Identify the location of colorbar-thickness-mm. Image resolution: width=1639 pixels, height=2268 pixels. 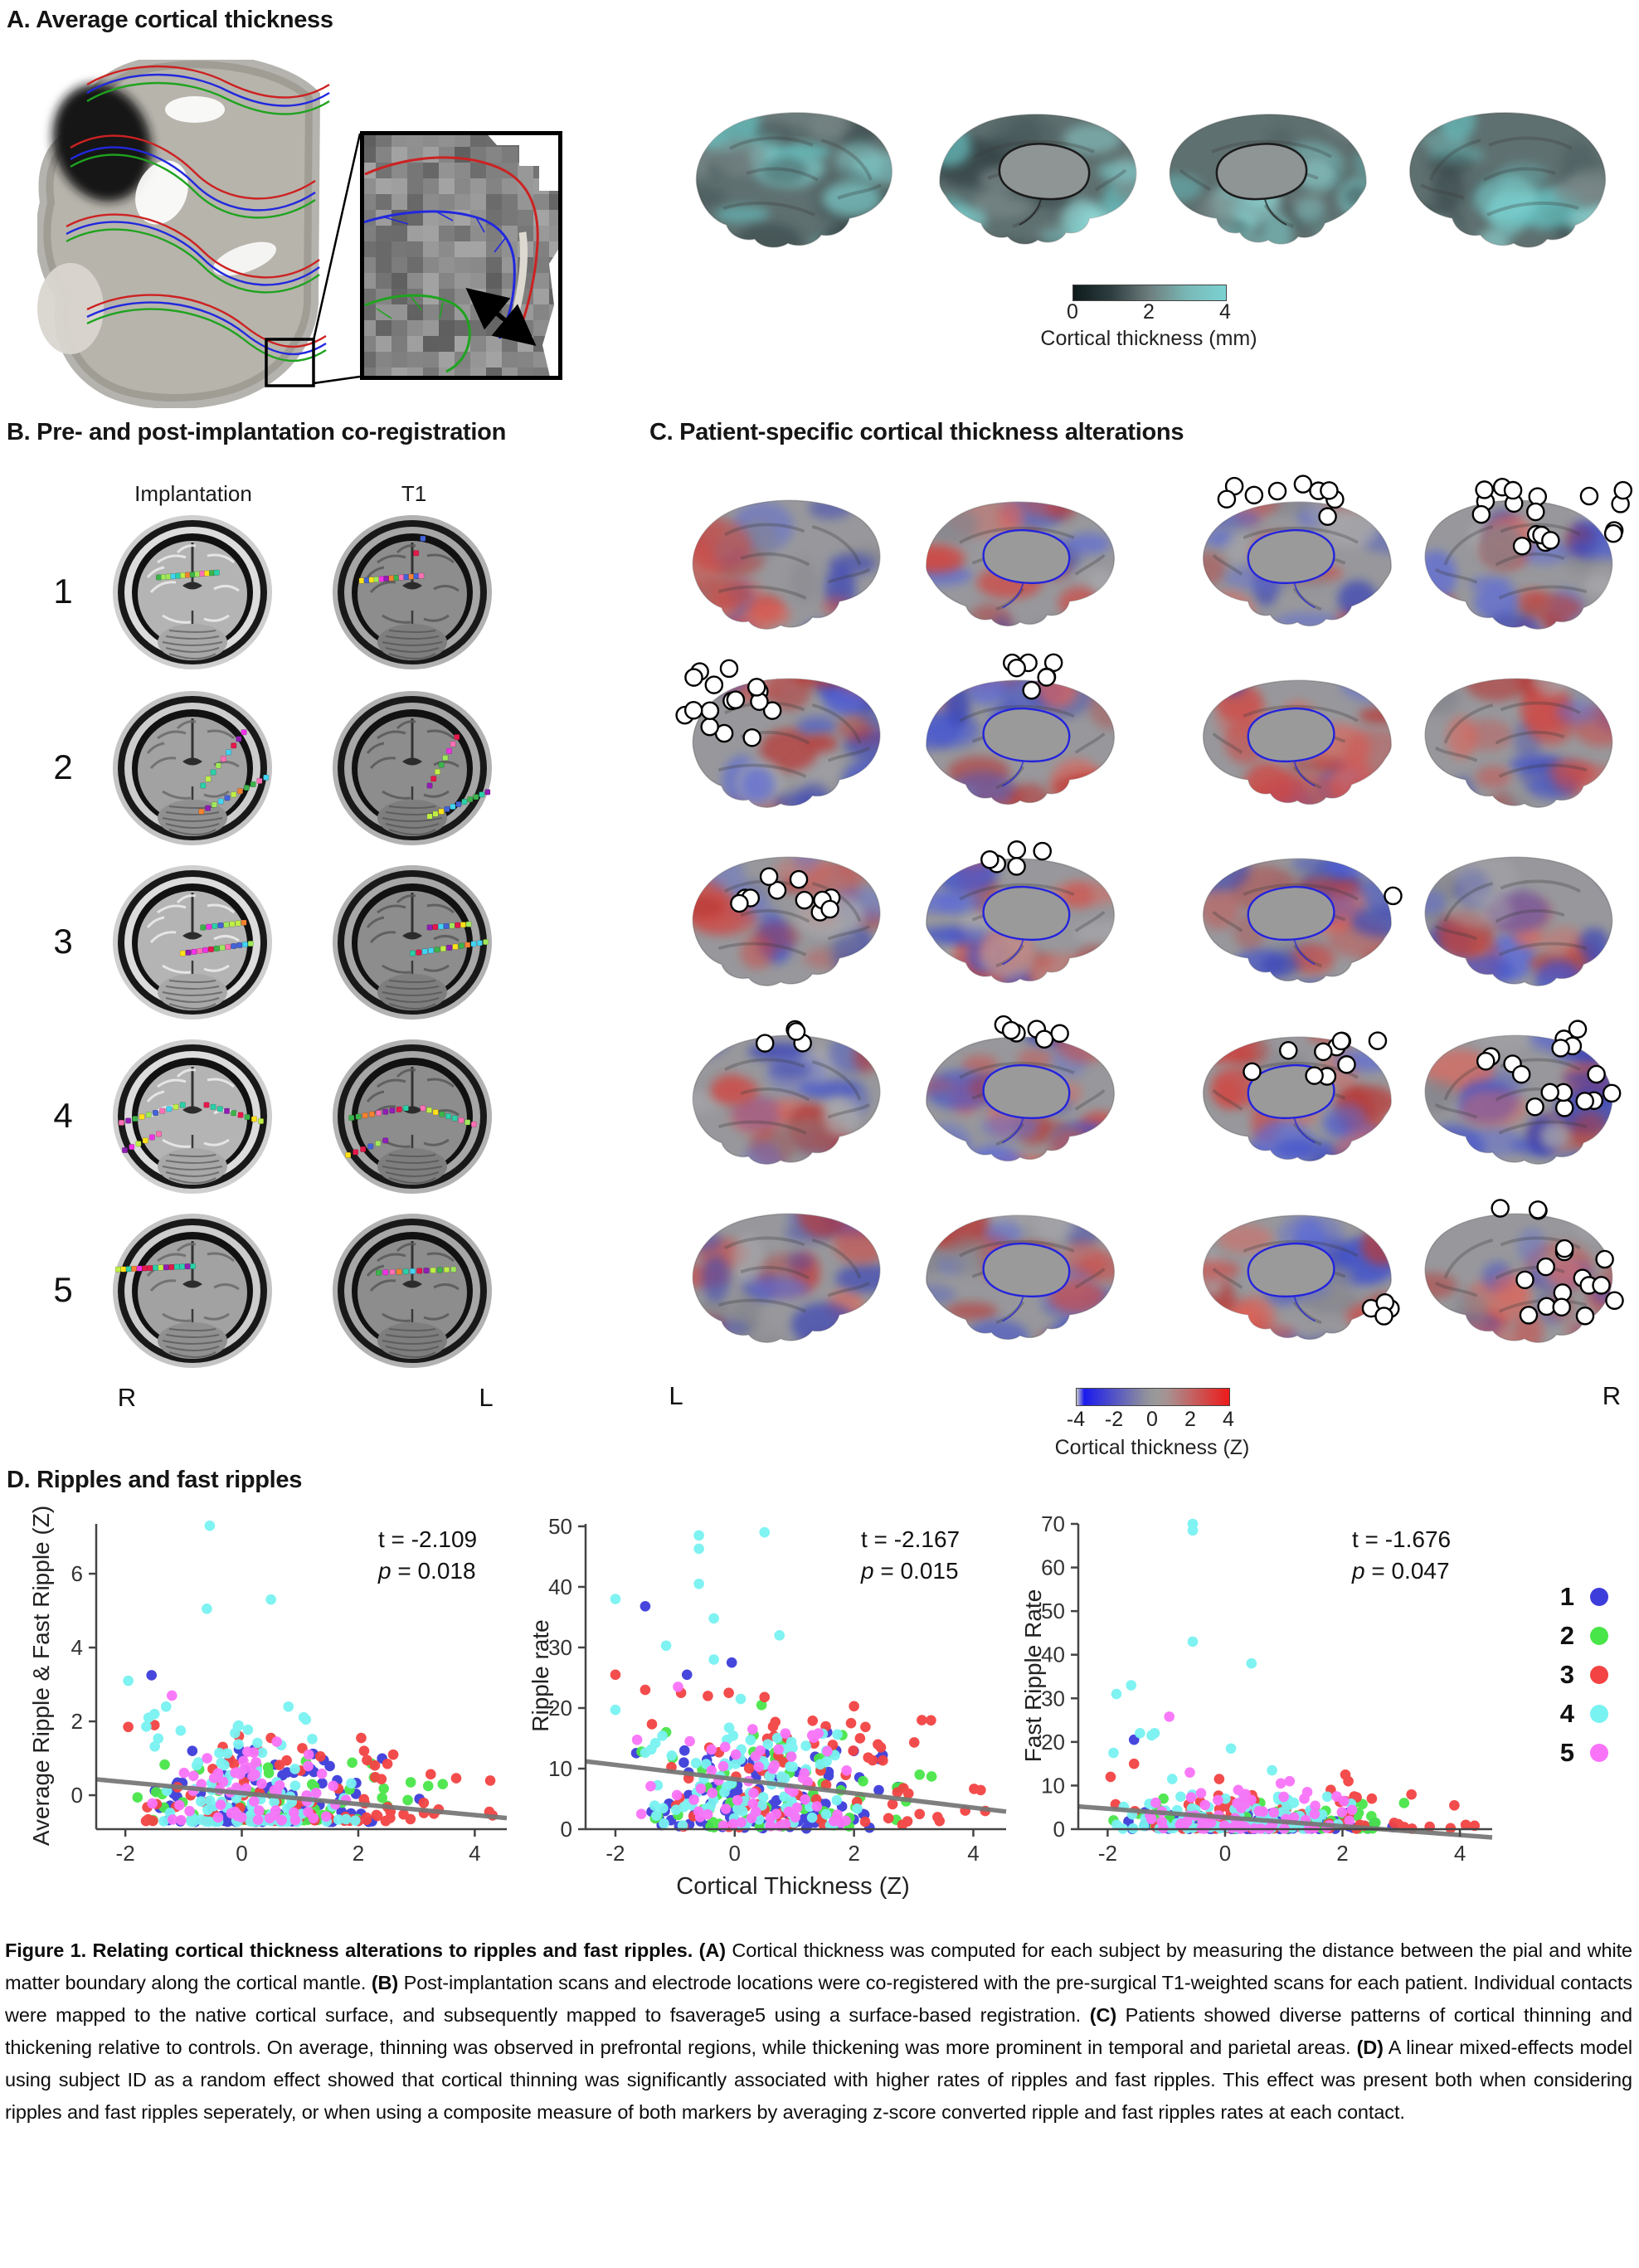
(1149, 293).